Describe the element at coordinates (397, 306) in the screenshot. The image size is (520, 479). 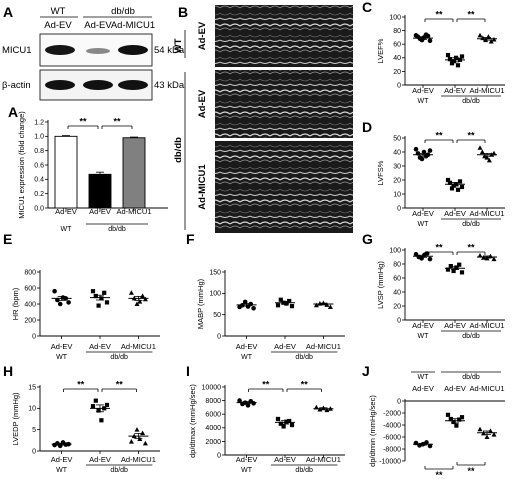
I see `y-tick-label-g: 20` at that location.